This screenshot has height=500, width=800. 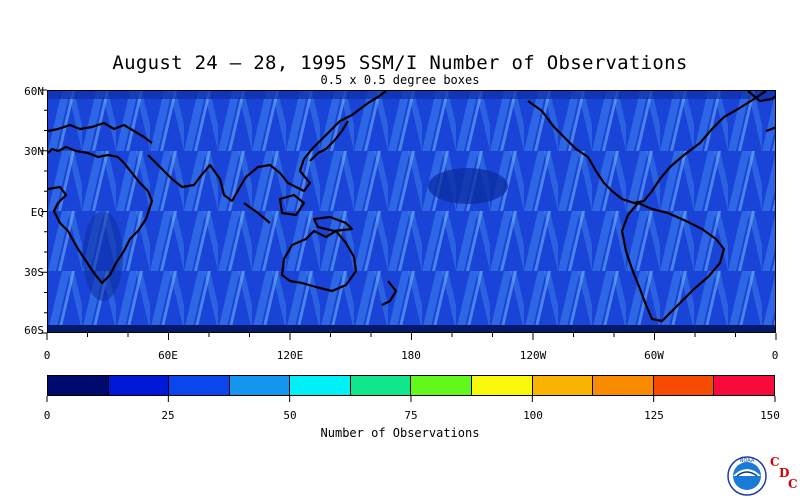 I want to click on coast-newguinea, so click(x=333, y=224).